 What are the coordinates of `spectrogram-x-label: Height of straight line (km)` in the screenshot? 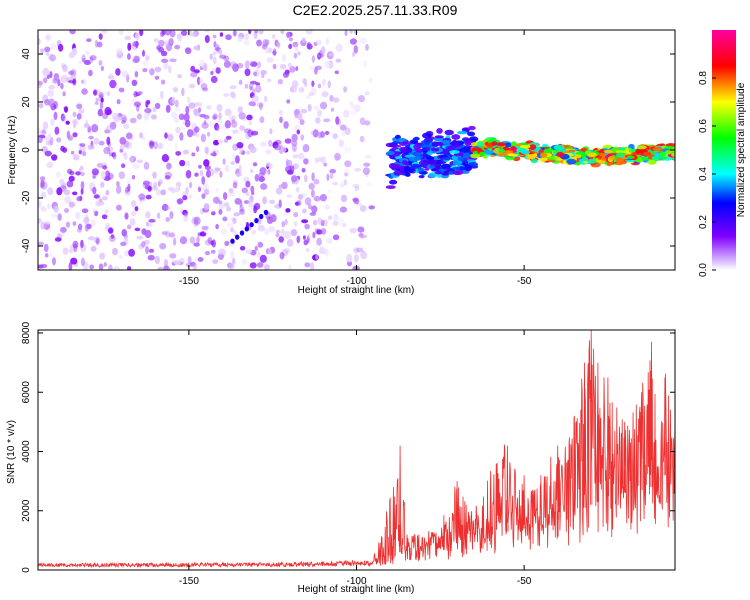 It's located at (356, 290).